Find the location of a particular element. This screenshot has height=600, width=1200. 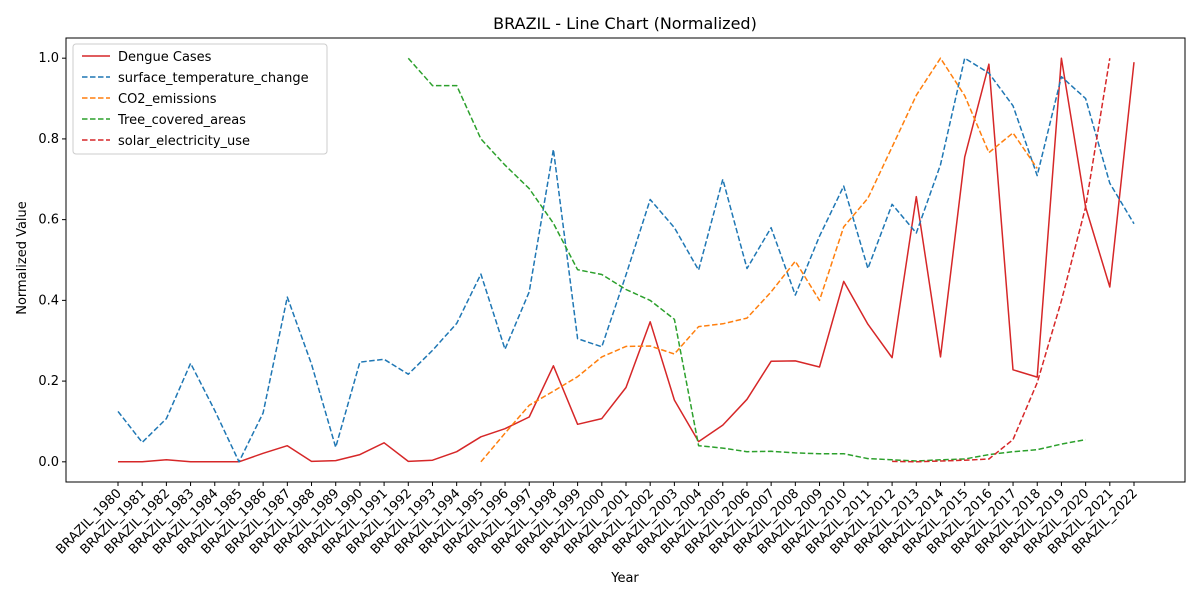

legend-label: CO2_emissions is located at coordinates (167, 99).